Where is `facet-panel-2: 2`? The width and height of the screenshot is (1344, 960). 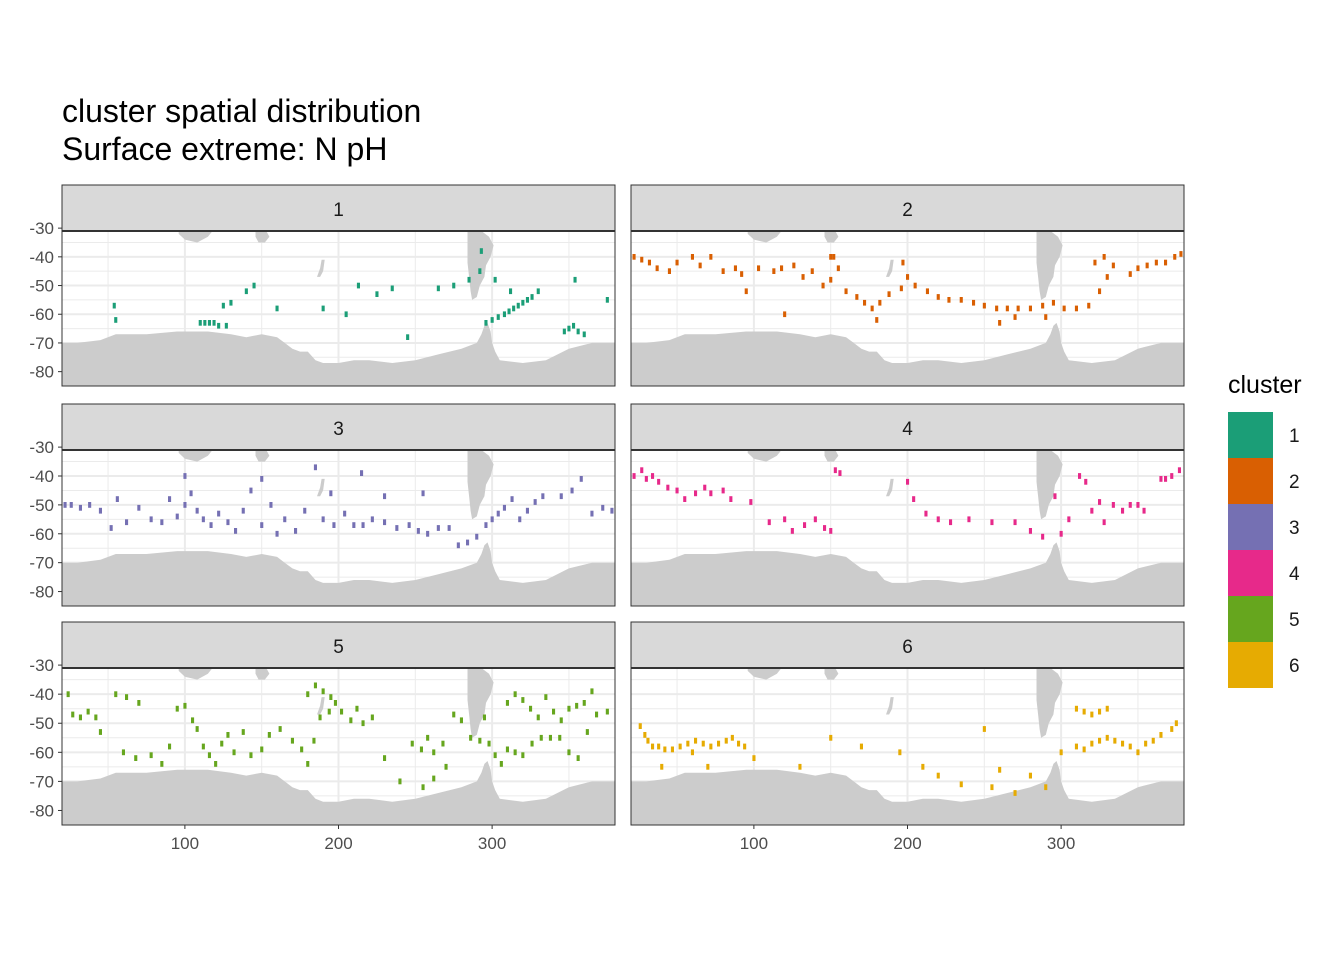
facet-panel-2: 2 is located at coordinates (907, 285).